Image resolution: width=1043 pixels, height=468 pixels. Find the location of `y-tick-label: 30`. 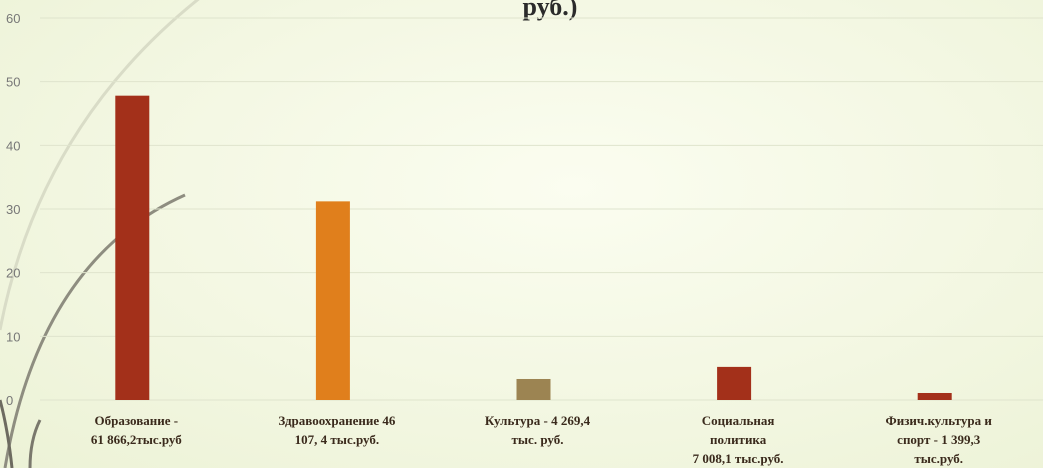

y-tick-label: 30 is located at coordinates (13, 209).